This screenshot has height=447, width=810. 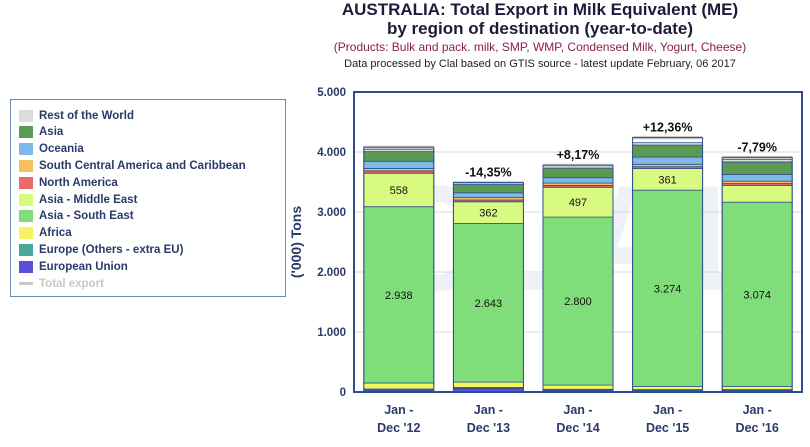 I want to click on data-label: 3.274, so click(x=668, y=289).